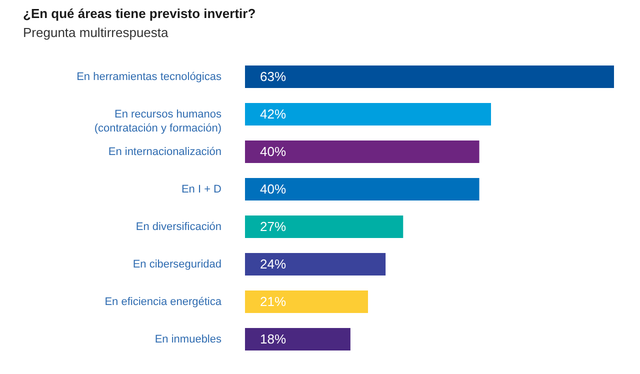  I want to click on y-tick-label: En inmuebles, so click(188, 339).